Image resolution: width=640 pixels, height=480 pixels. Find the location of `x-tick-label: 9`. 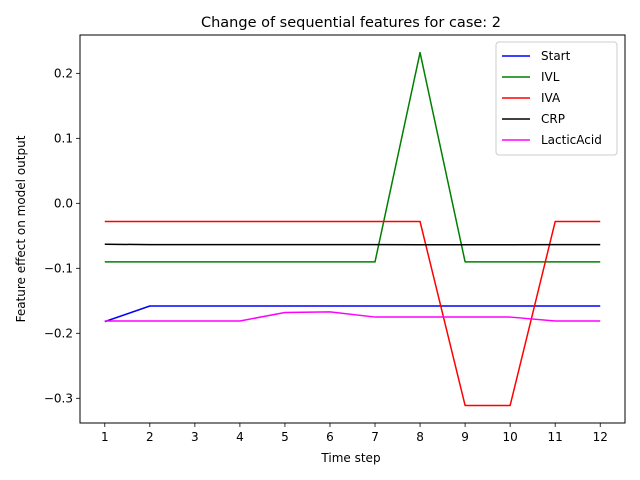

x-tick-label: 9 is located at coordinates (465, 437).